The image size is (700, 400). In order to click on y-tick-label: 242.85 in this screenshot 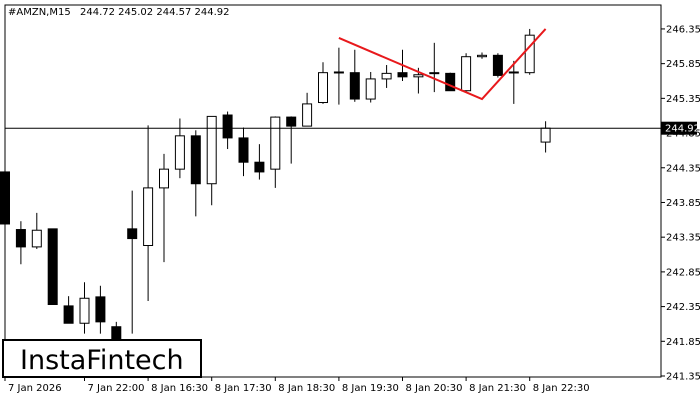, I will do `click(683, 272)`.